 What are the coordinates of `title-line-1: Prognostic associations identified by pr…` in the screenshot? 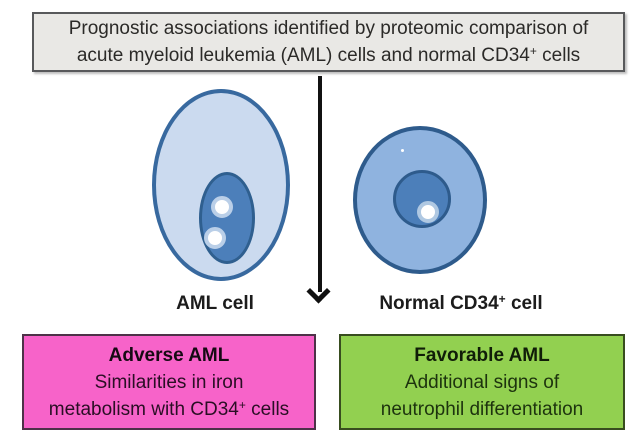 It's located at (328, 28).